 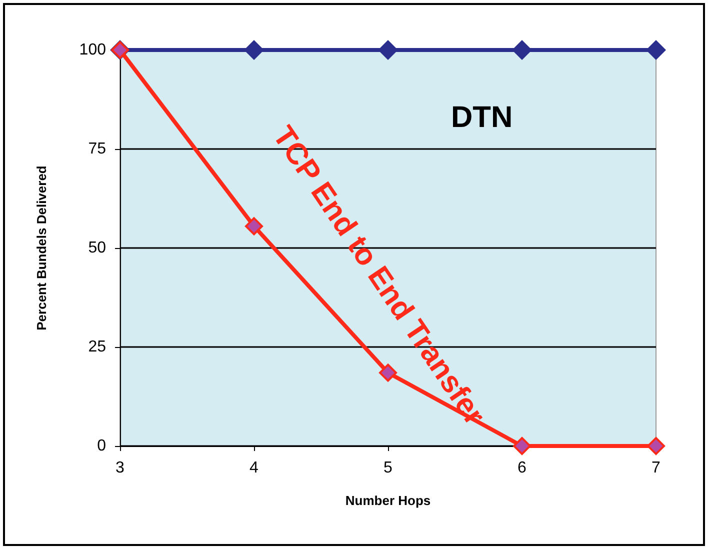 What do you see at coordinates (97, 248) in the screenshot?
I see `y-tick-label: 50` at bounding box center [97, 248].